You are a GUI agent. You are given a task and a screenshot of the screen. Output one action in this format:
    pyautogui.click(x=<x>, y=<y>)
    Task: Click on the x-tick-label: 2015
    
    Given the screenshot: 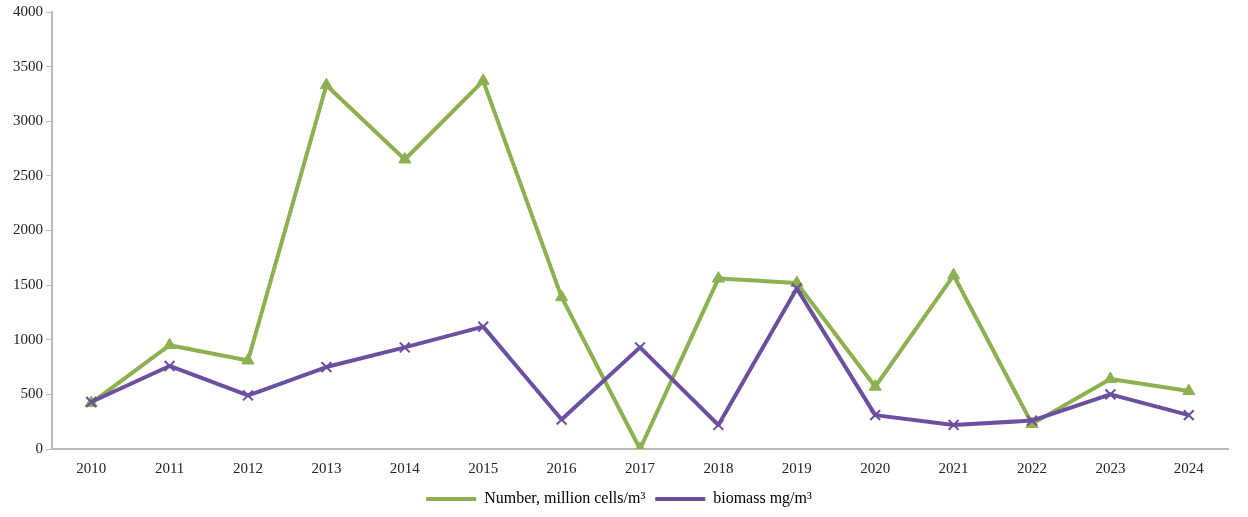 What is the action you would take?
    pyautogui.click(x=483, y=467)
    